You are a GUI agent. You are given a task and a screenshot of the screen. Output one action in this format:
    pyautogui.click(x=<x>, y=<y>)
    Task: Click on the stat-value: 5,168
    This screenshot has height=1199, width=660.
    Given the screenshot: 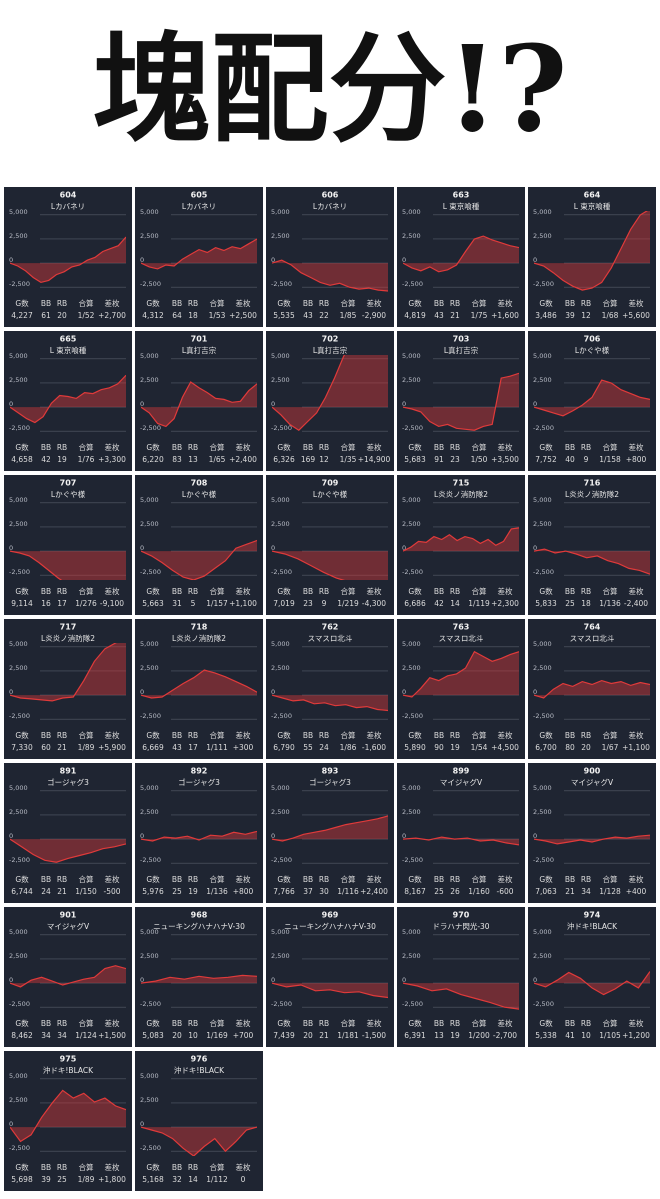 What is the action you would take?
    pyautogui.click(x=153, y=1179)
    